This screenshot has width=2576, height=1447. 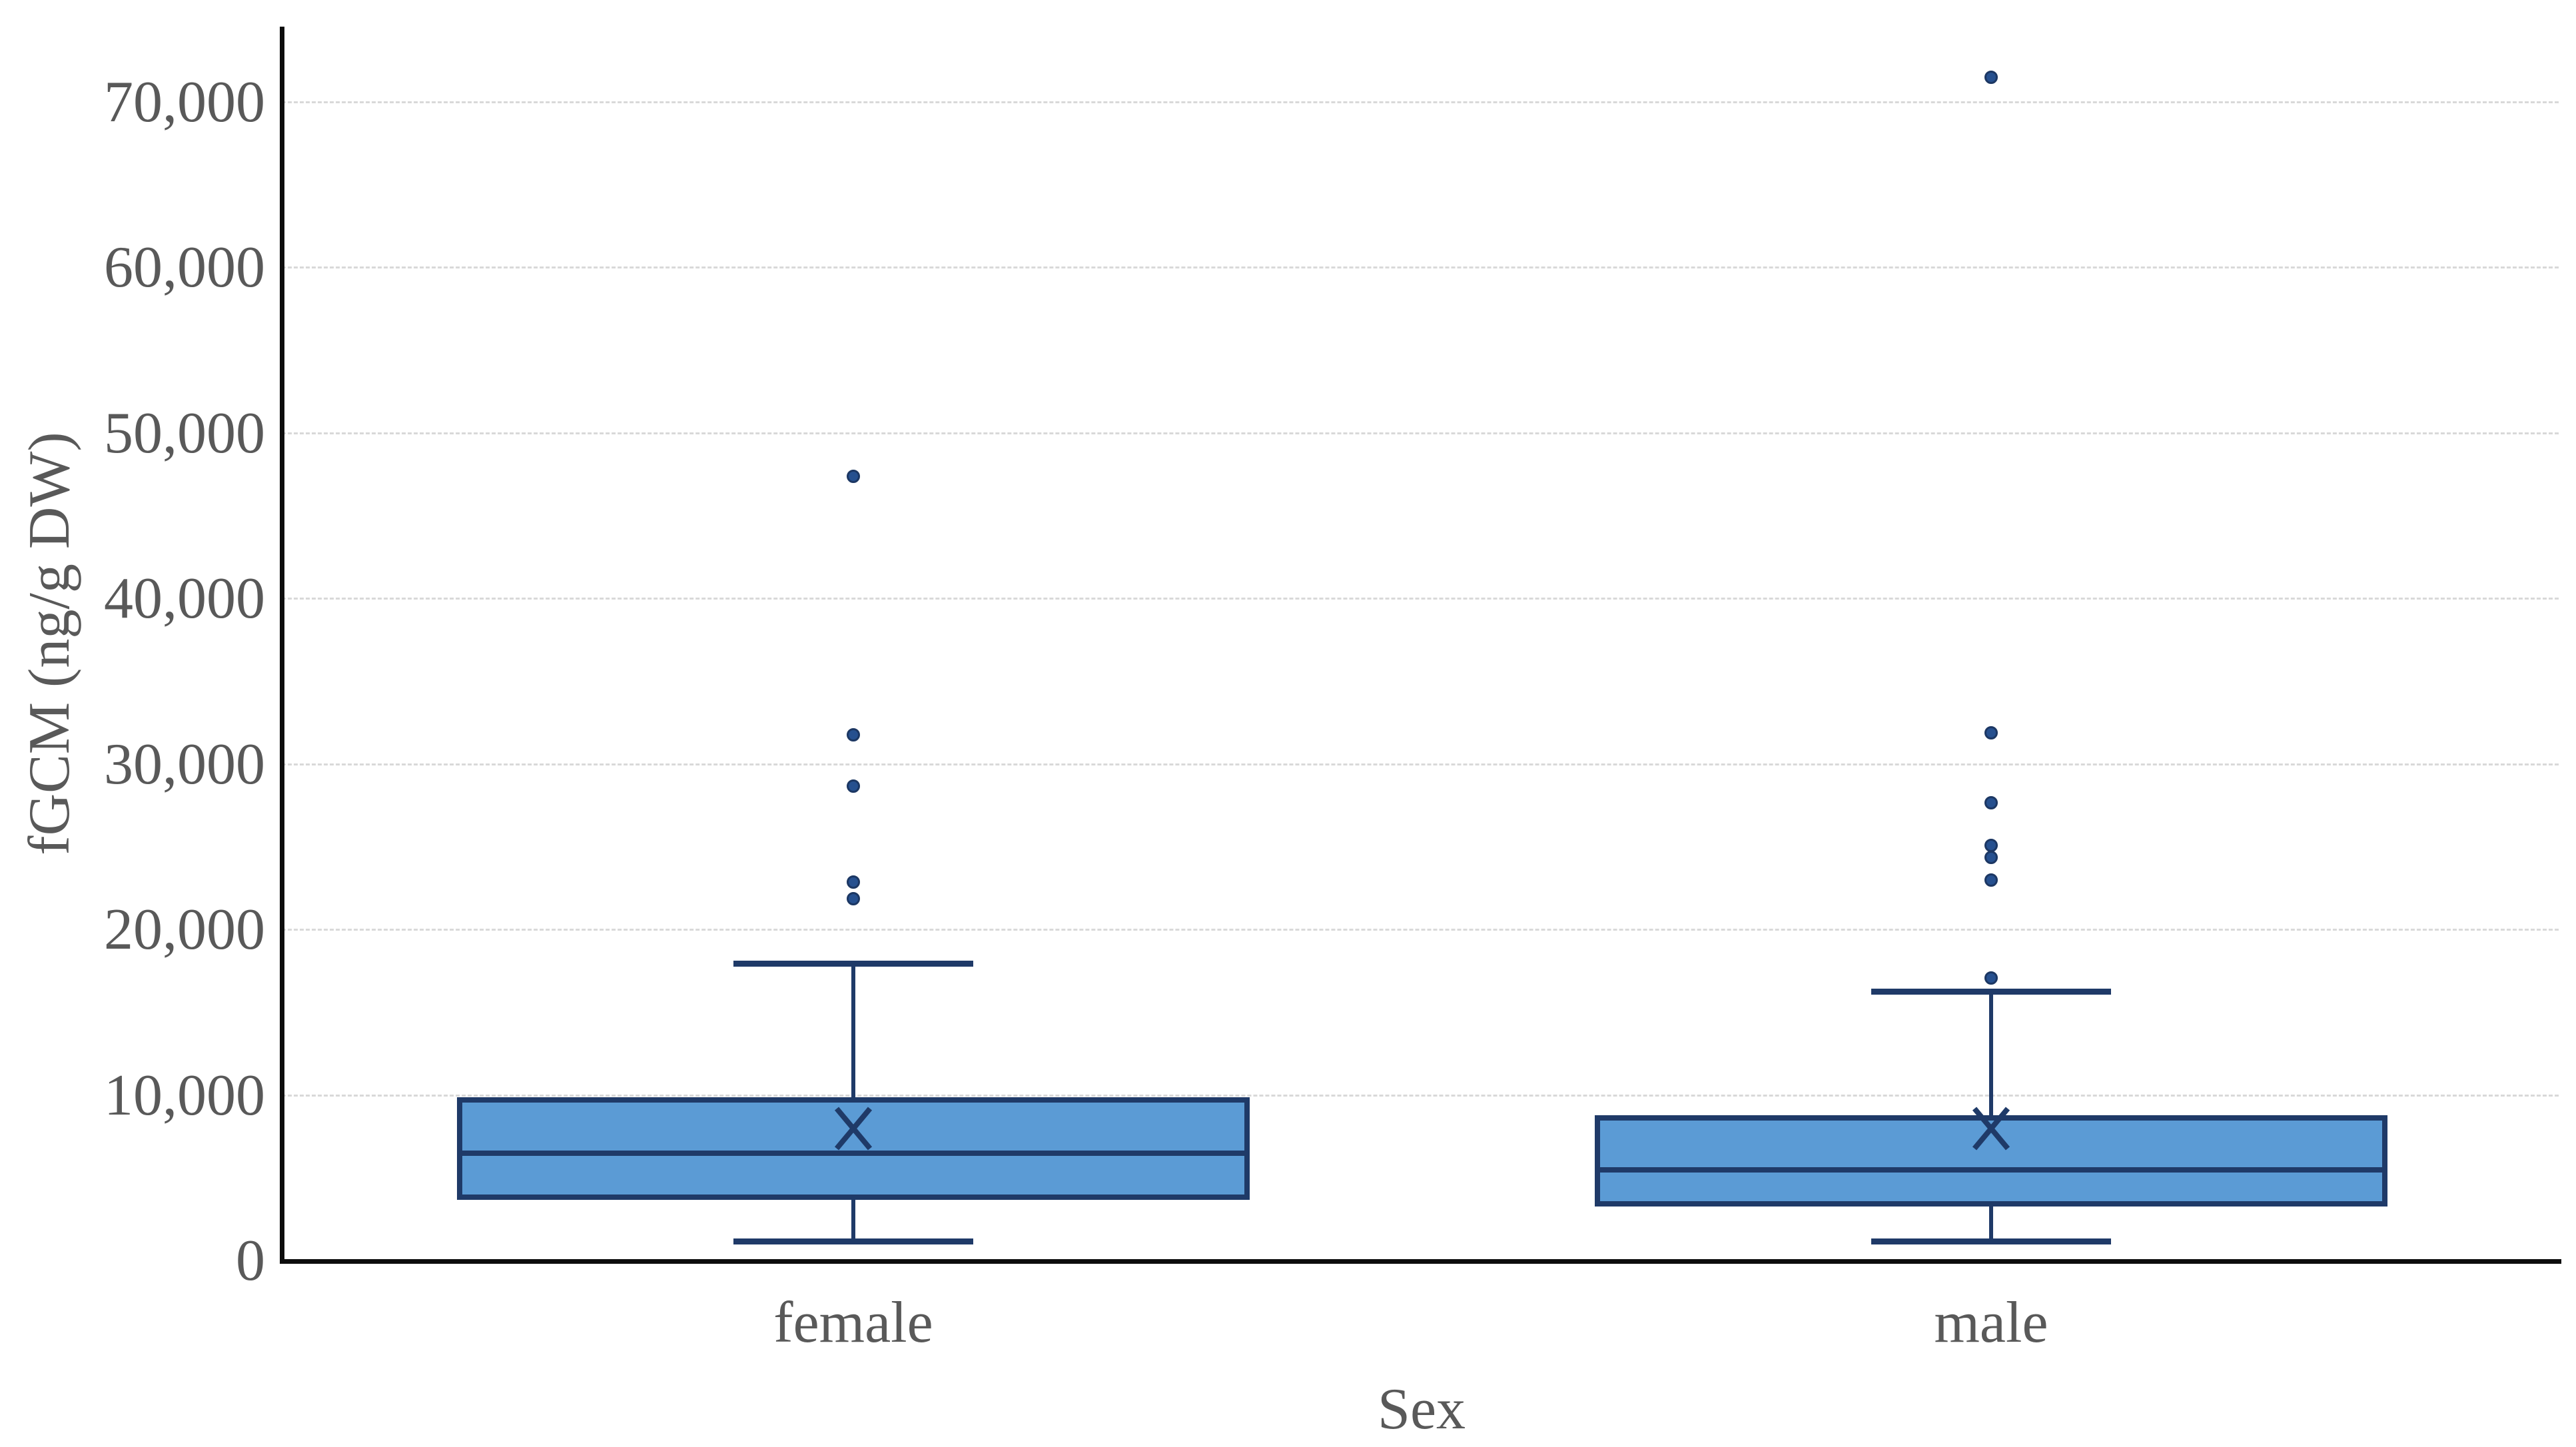 What do you see at coordinates (184, 764) in the screenshot?
I see `y-tick-label: 30,000` at bounding box center [184, 764].